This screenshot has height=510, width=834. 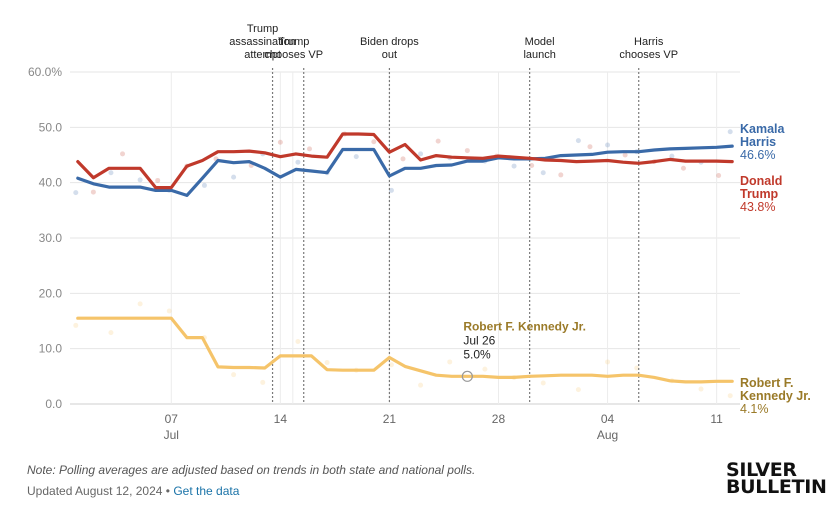 What do you see at coordinates (479, 340) in the screenshot?
I see `tooltip-date: Jul 26` at bounding box center [479, 340].